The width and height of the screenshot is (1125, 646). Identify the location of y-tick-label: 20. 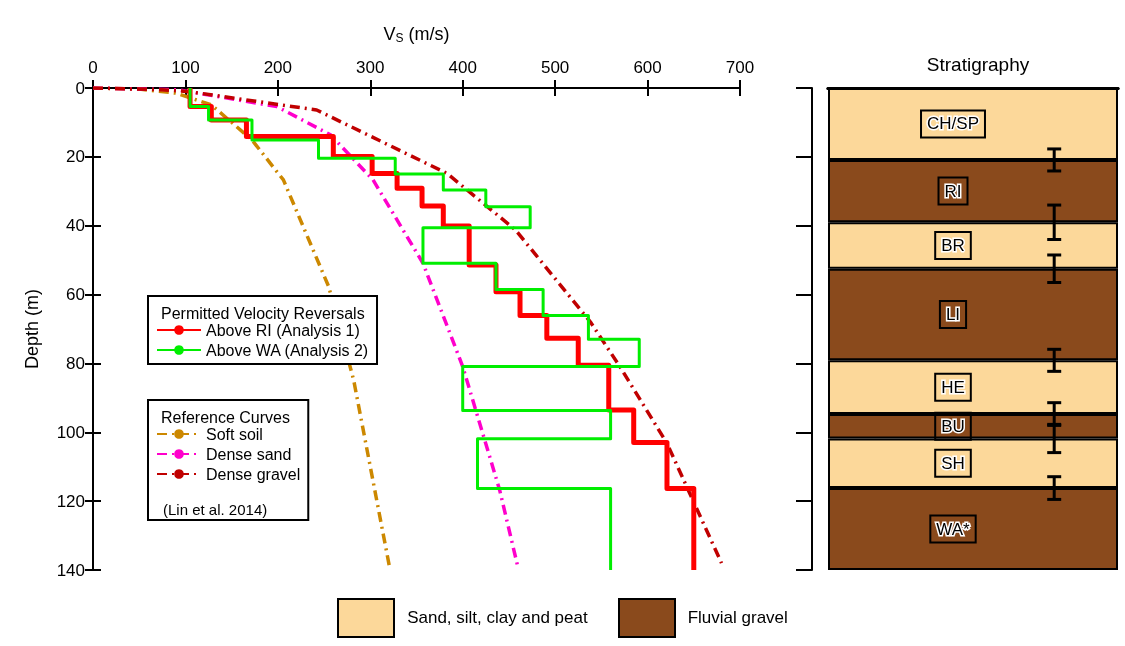
(75, 157).